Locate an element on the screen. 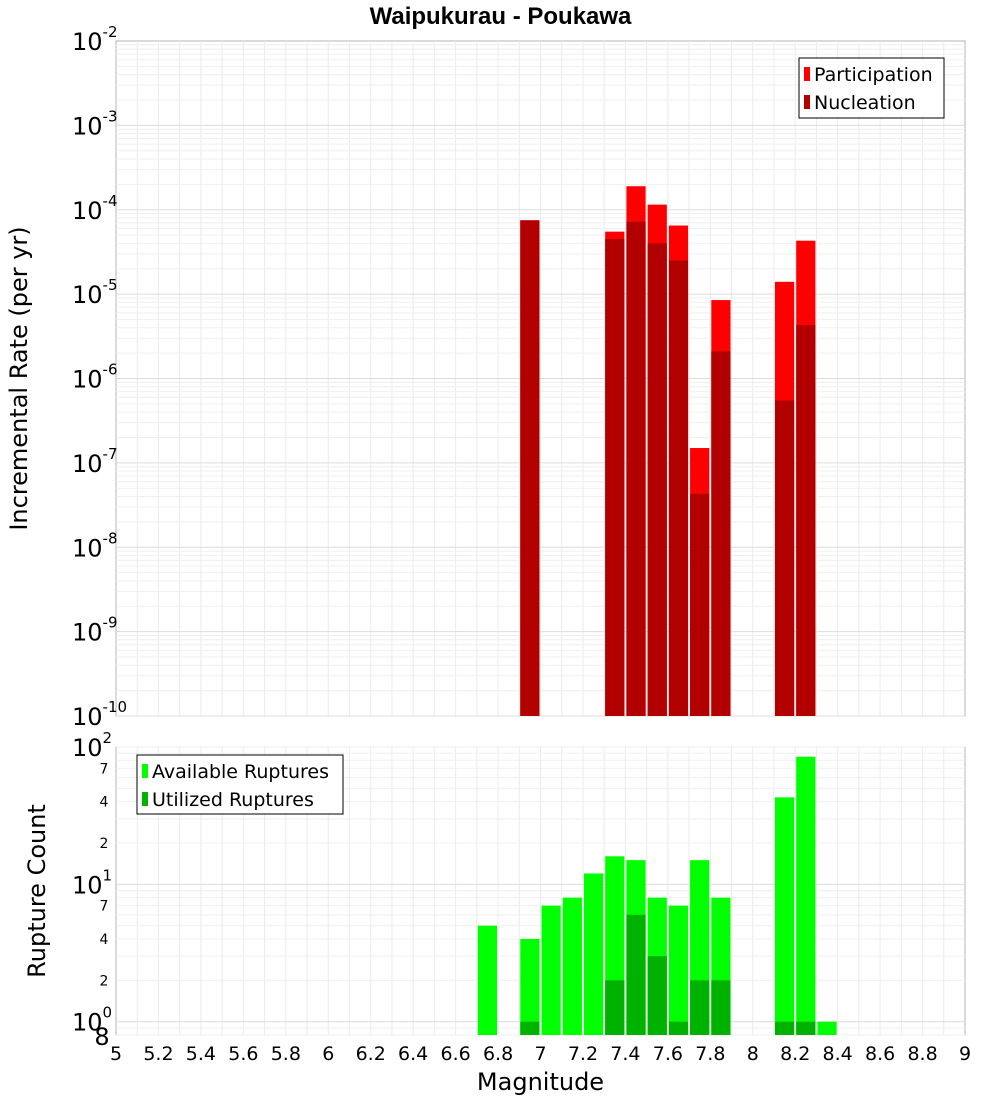 This screenshot has width=1000, height=1100. y-tick-label: 10⁻⁶ is located at coordinates (95, 377).